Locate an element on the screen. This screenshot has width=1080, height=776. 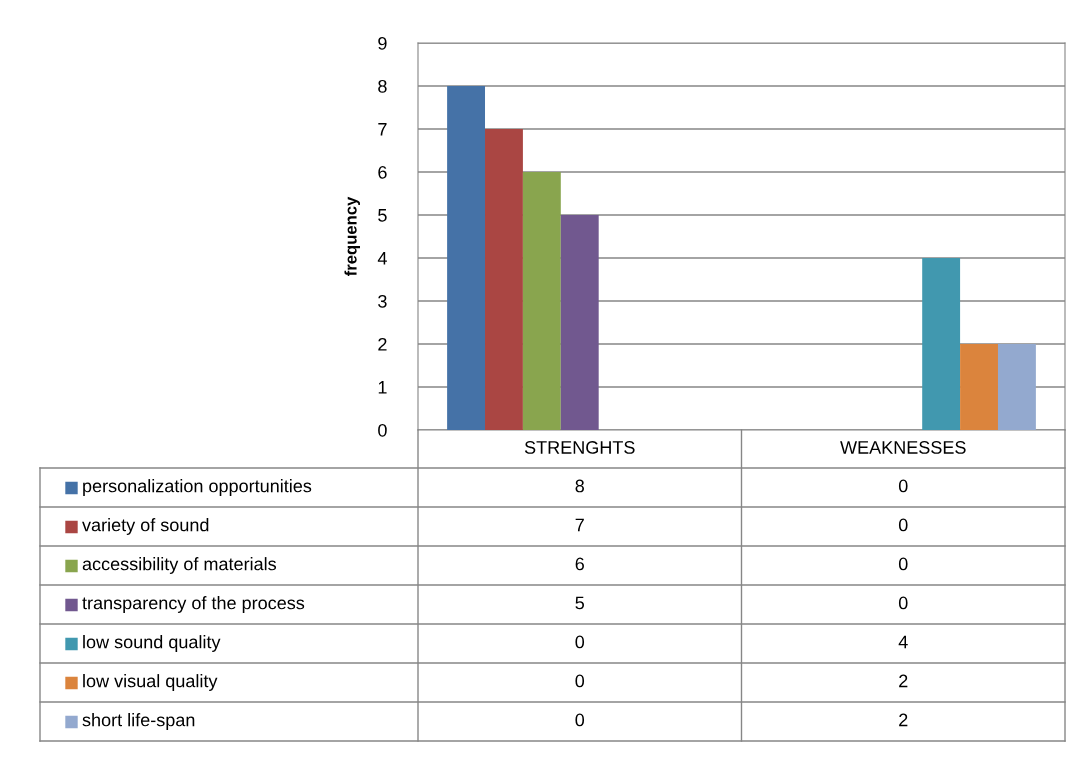
data-label: 4 is located at coordinates (903, 642).